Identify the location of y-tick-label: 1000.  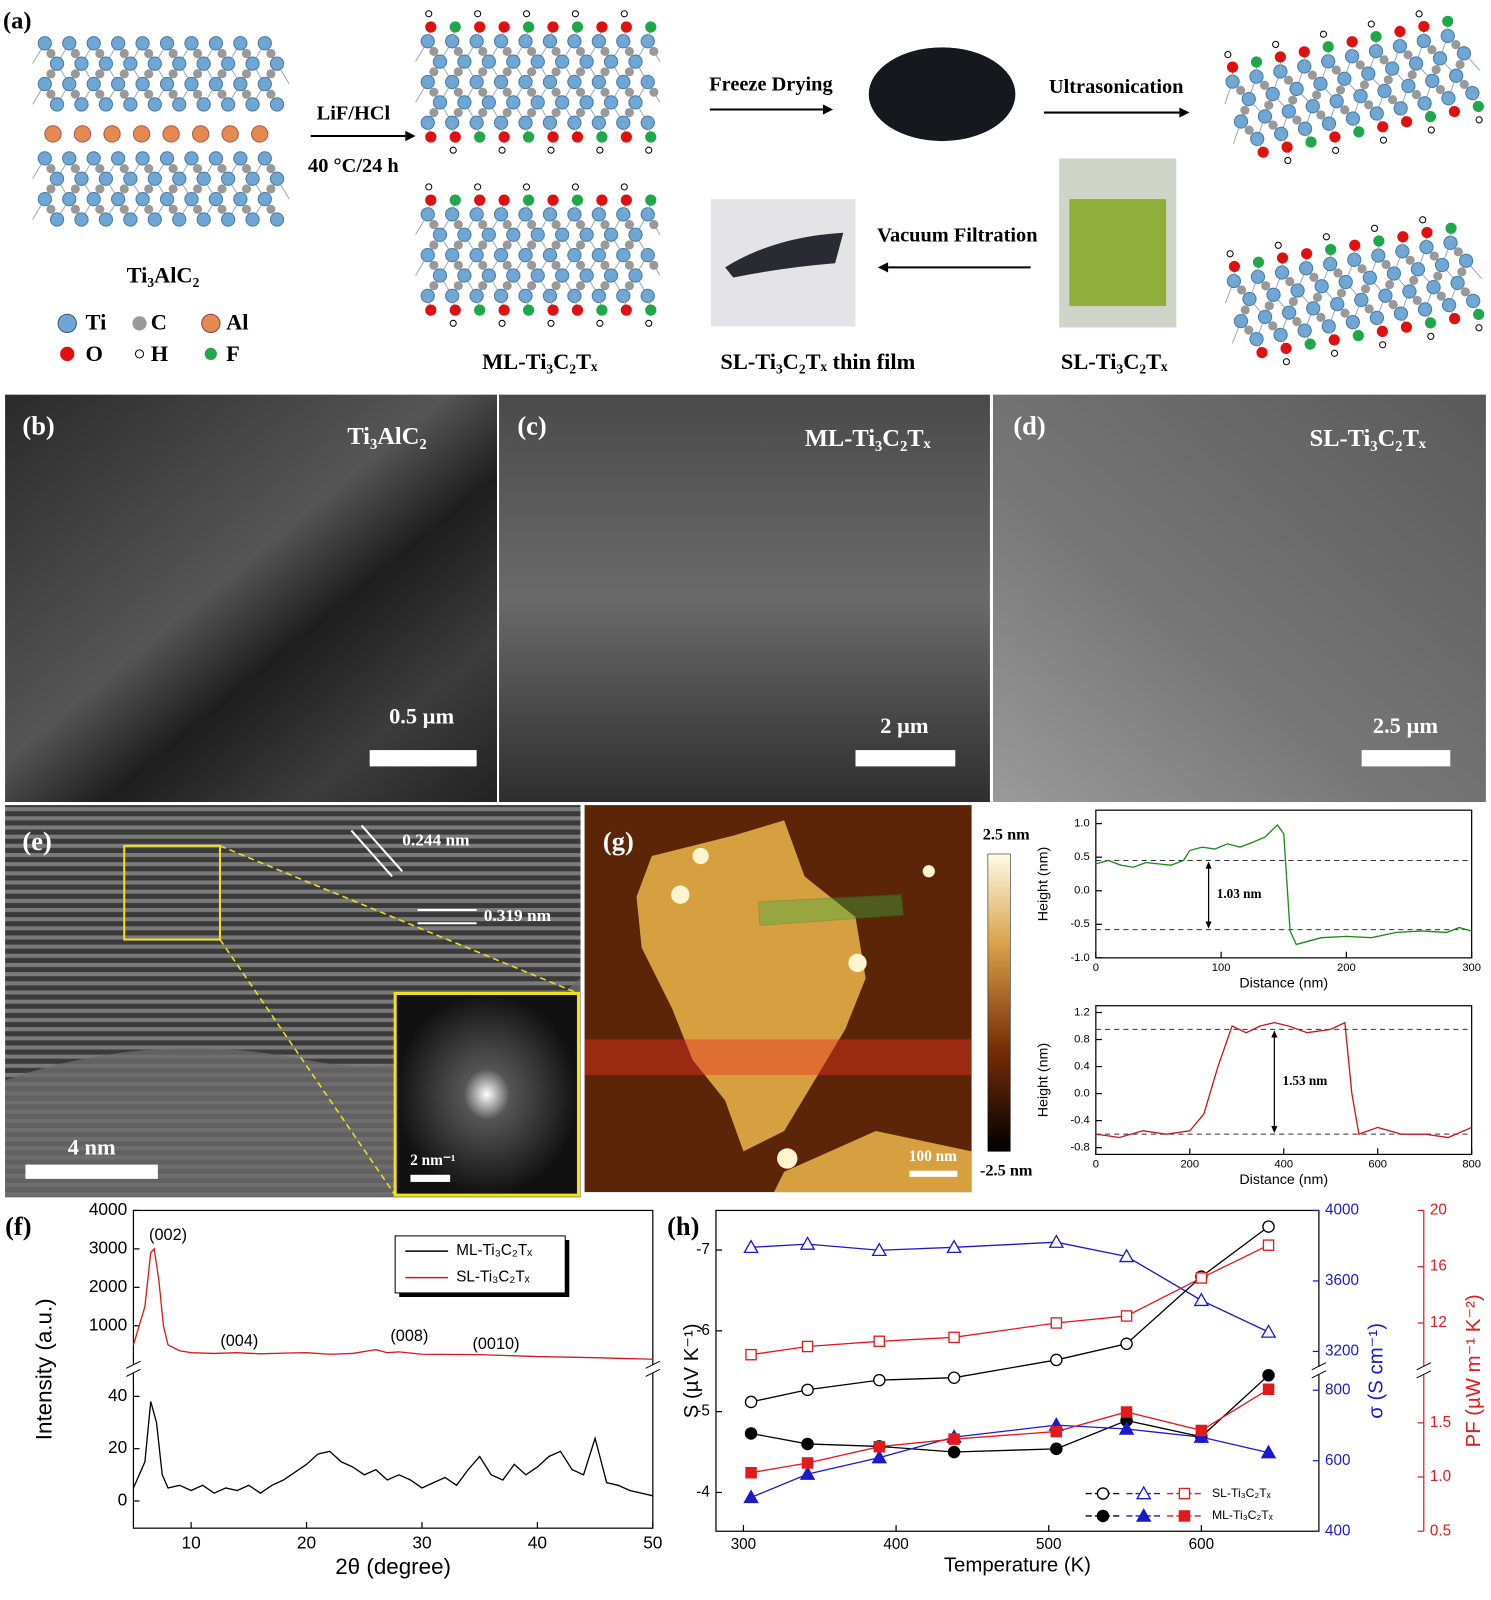
(108, 1324).